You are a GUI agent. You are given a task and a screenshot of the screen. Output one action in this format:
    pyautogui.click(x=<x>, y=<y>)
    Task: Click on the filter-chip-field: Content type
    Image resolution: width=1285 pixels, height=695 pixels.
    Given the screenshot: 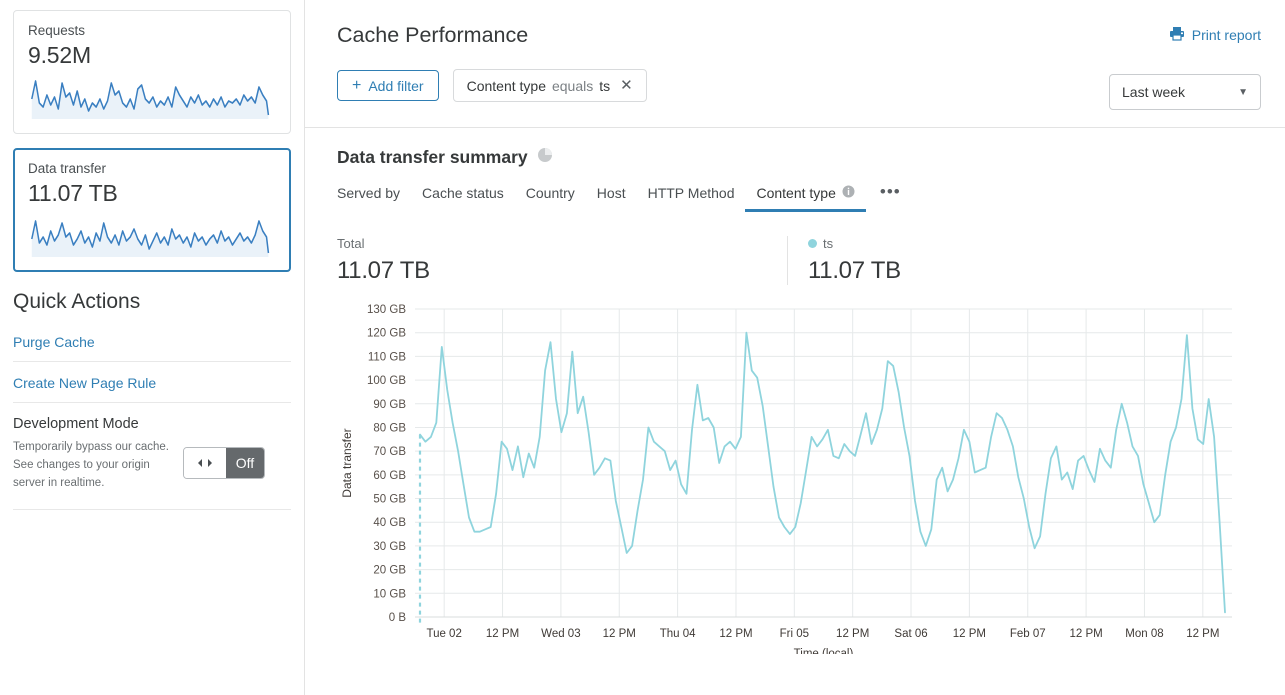 What is the action you would take?
    pyautogui.click(x=506, y=85)
    